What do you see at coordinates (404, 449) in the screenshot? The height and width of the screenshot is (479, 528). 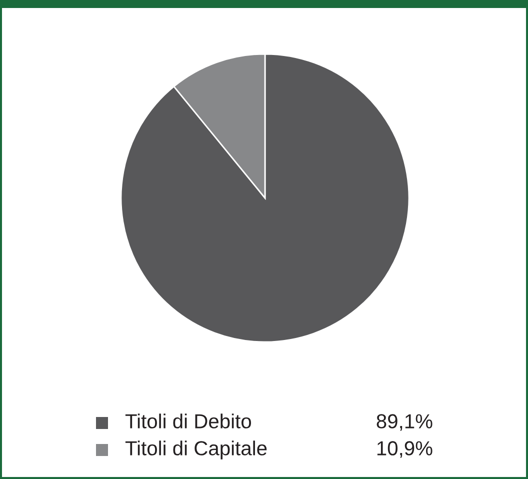 I see `data-label: 10,9%` at bounding box center [404, 449].